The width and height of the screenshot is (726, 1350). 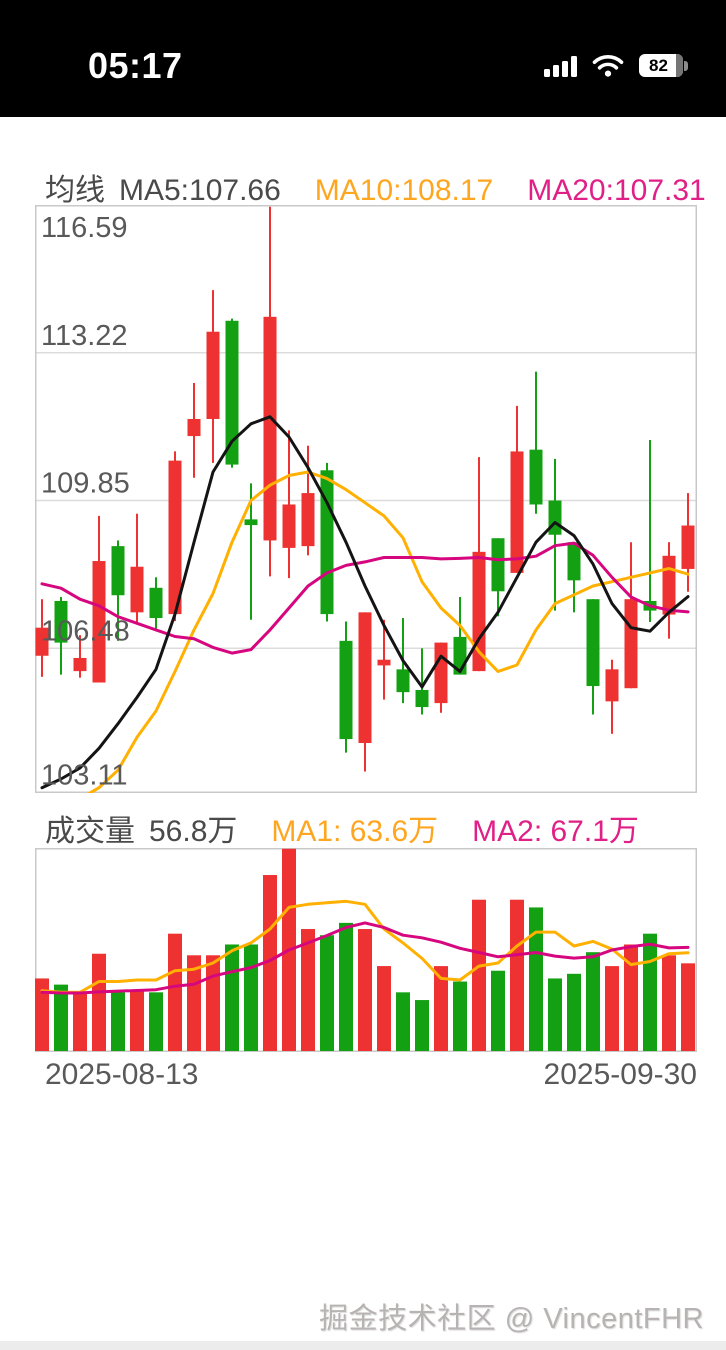 I want to click on clock-label: 05:17, so click(x=135, y=65).